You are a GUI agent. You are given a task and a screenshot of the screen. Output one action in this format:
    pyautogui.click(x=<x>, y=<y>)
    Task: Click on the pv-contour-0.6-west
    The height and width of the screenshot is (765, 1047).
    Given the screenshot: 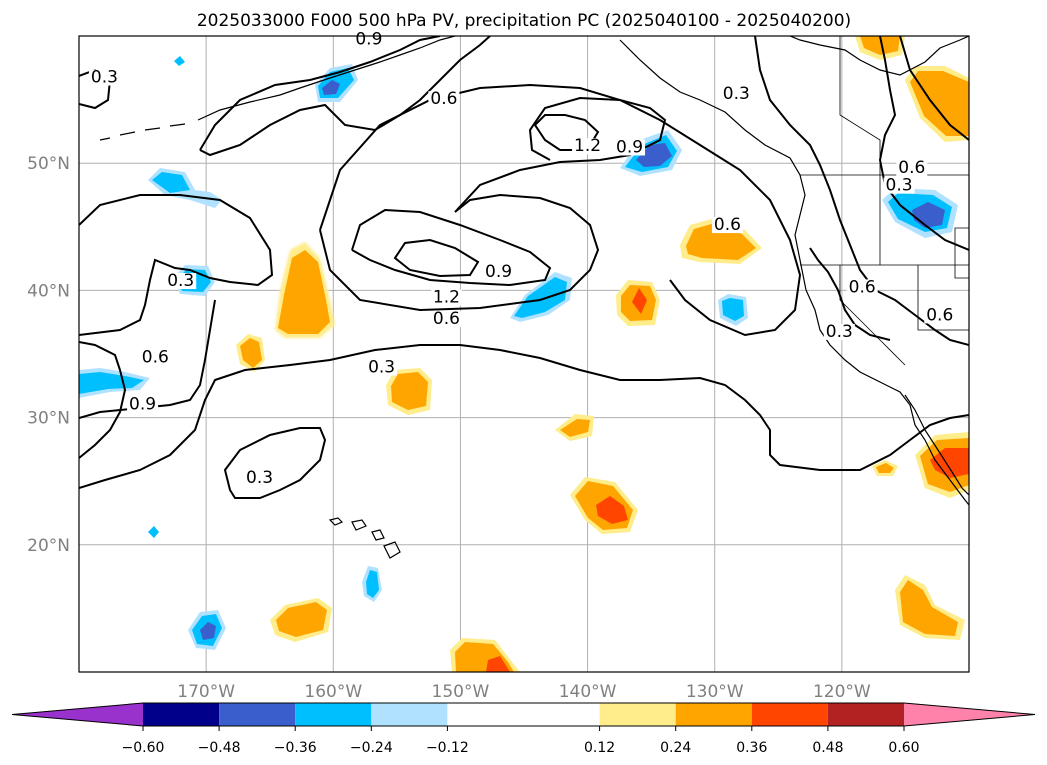 What is the action you would take?
    pyautogui.click(x=147, y=359)
    